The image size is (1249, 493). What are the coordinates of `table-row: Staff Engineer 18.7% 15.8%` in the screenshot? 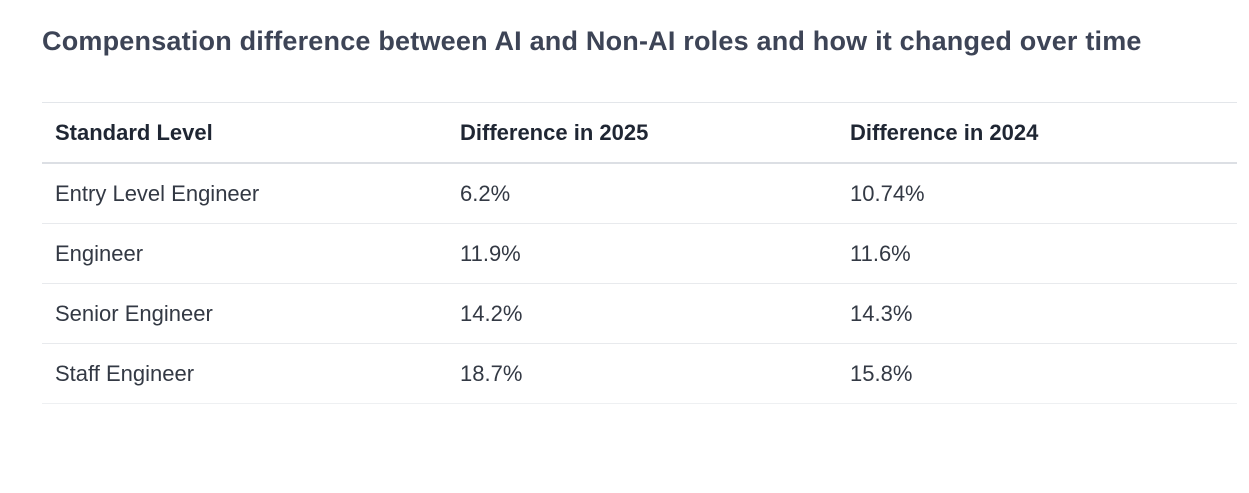 It's located at (639, 373).